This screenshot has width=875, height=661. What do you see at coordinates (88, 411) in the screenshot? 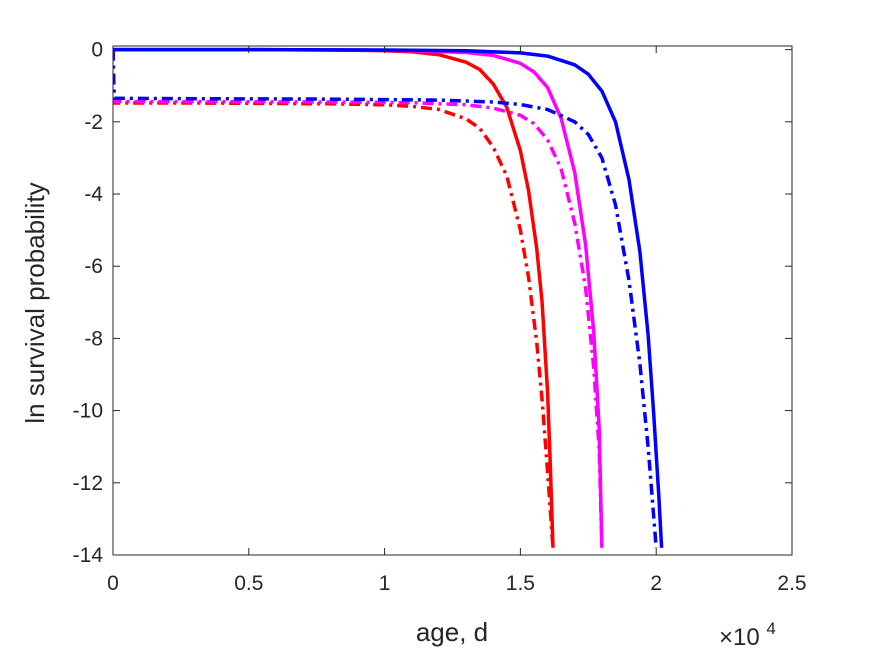
I see `y-tick-label: -10` at bounding box center [88, 411].